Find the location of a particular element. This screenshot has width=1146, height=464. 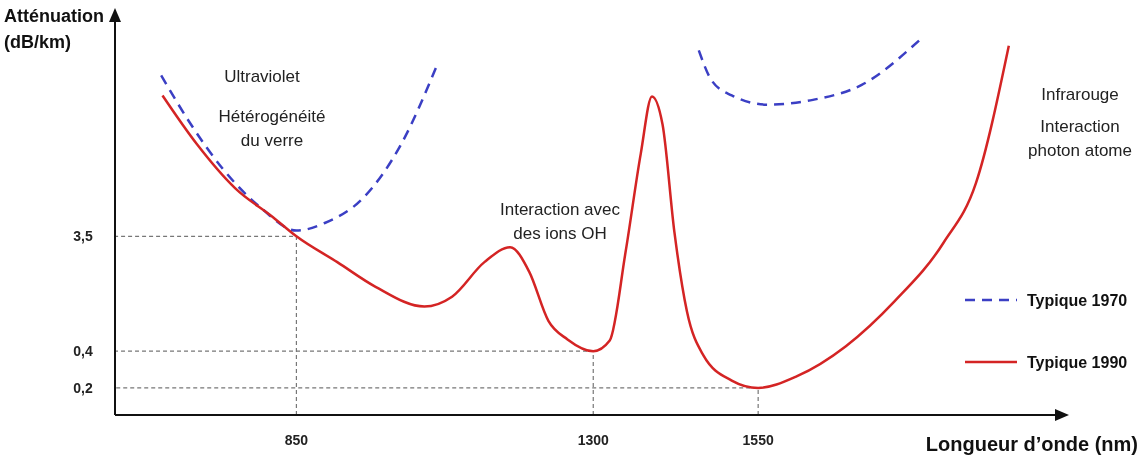

annotation: Infrarouge is located at coordinates (1080, 94).